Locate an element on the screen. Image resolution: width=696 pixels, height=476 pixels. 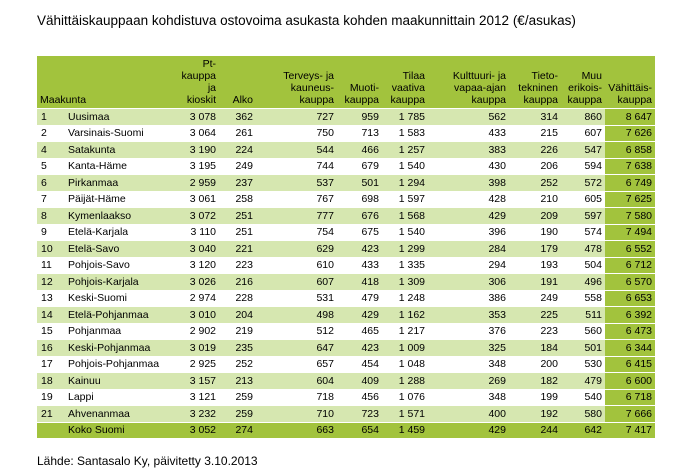
value-cell: 409 is located at coordinates (359, 381).